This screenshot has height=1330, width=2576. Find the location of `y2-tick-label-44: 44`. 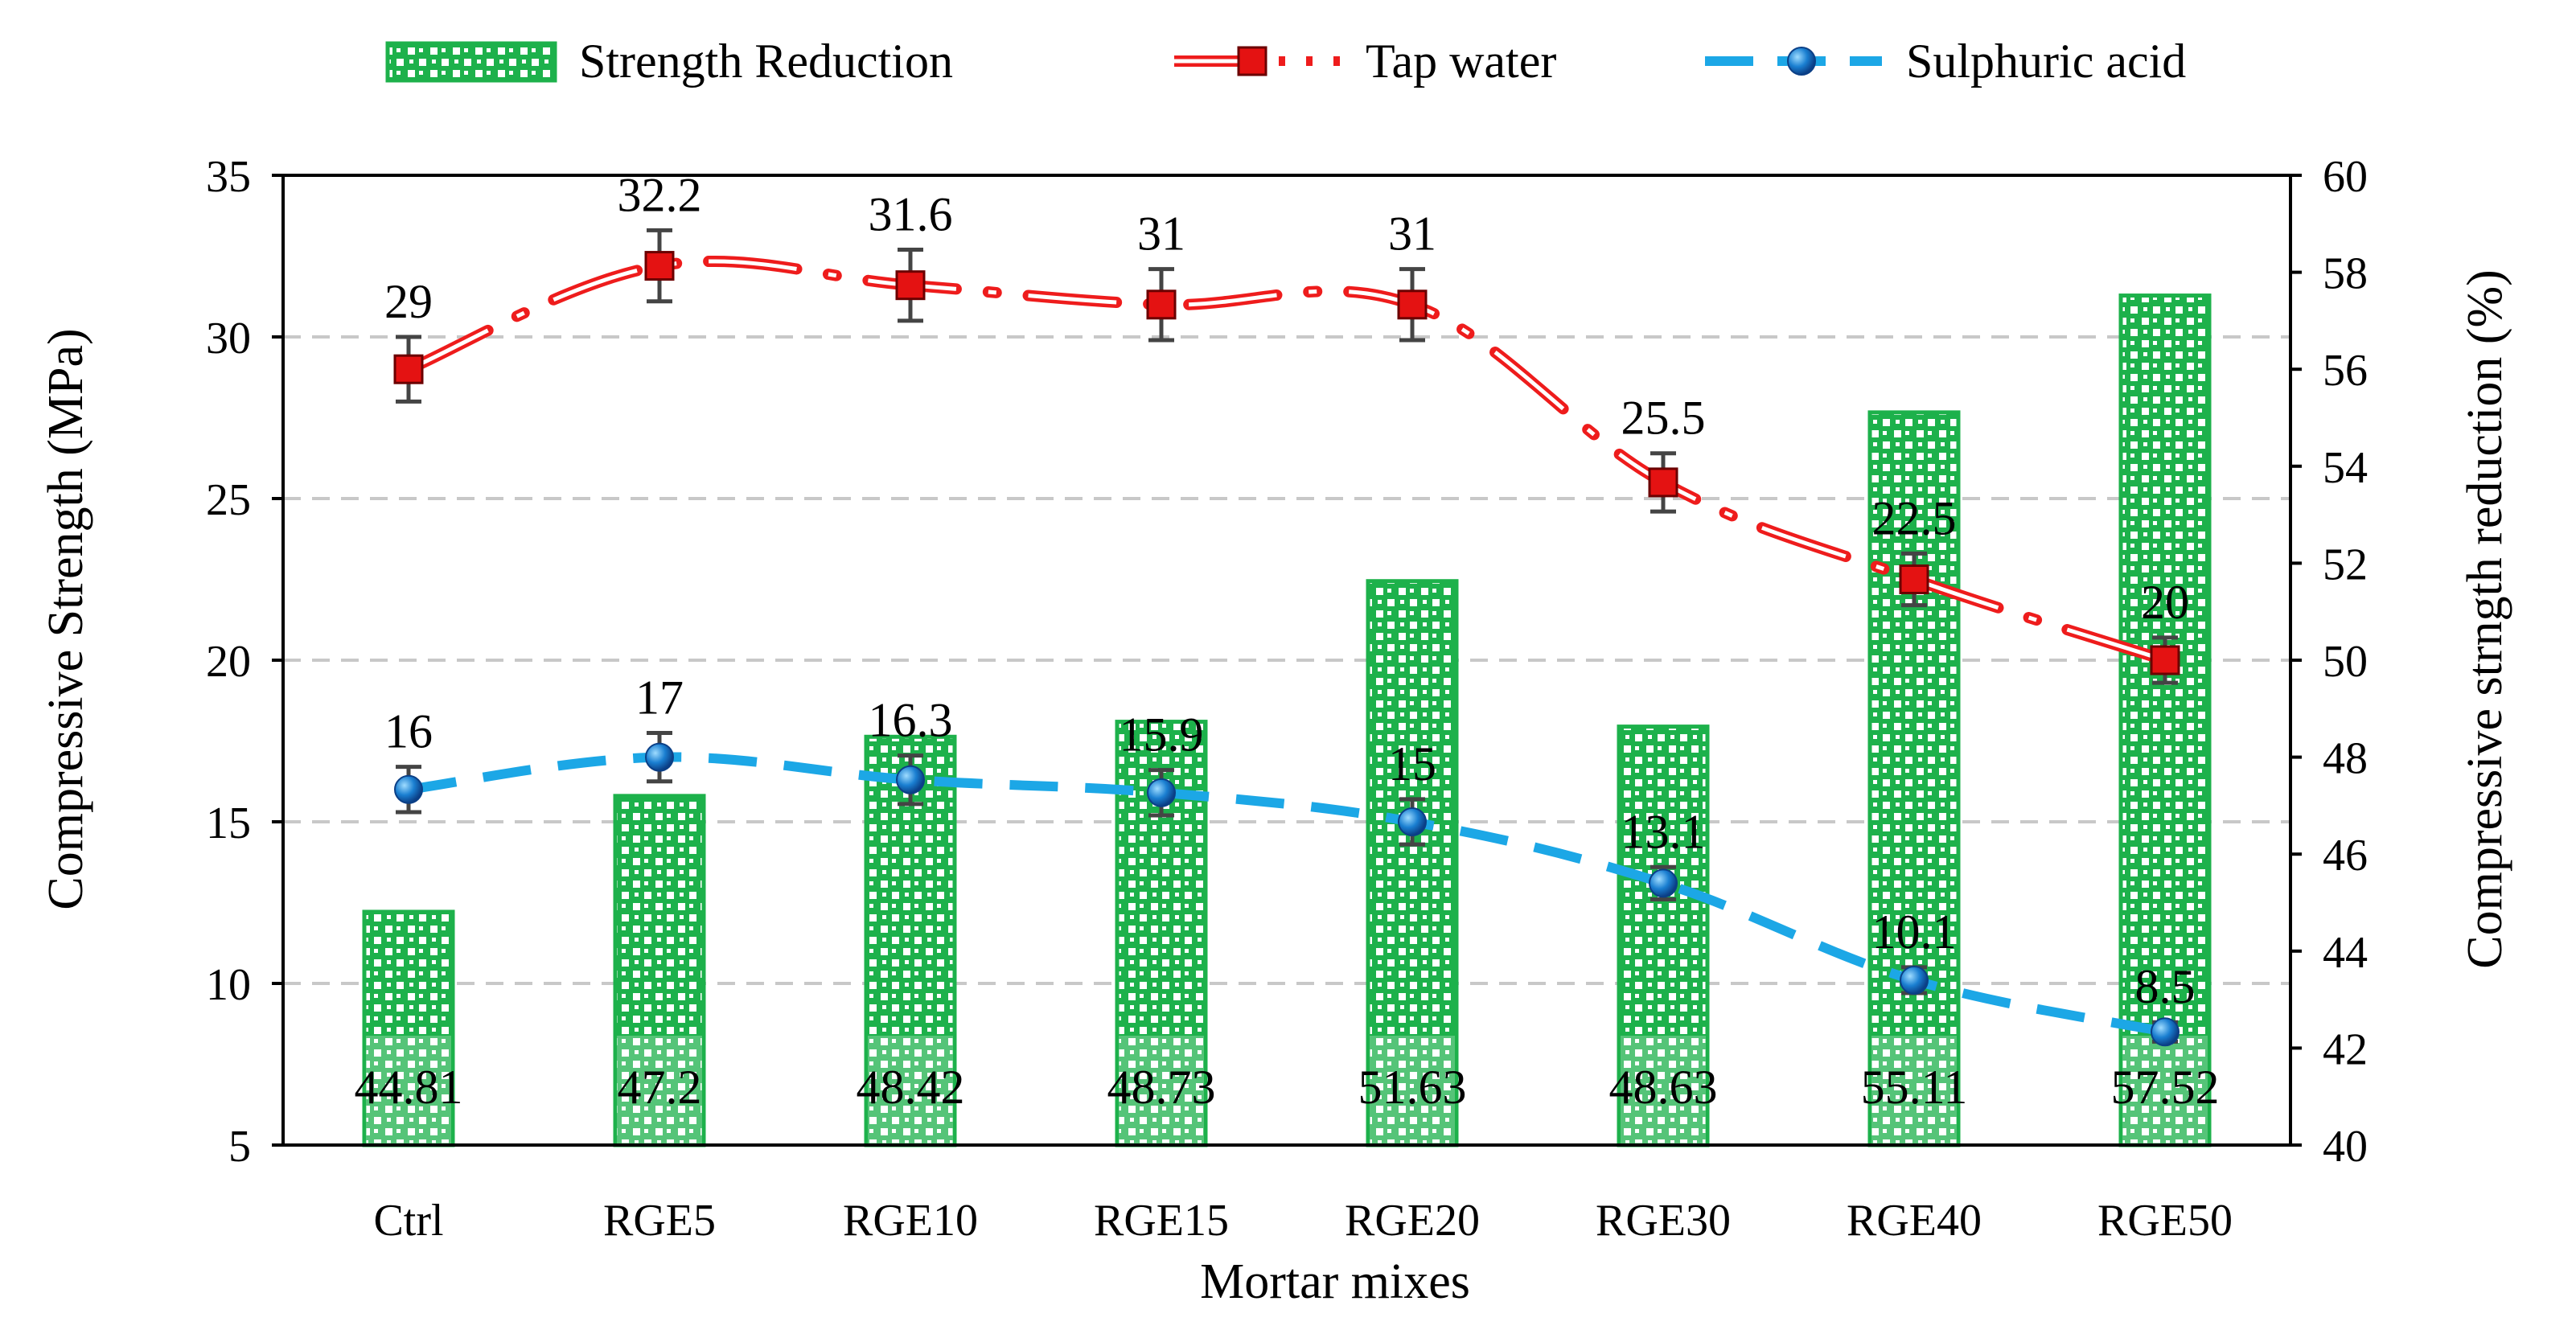

y2-tick-label-44: 44 is located at coordinates (2345, 953).